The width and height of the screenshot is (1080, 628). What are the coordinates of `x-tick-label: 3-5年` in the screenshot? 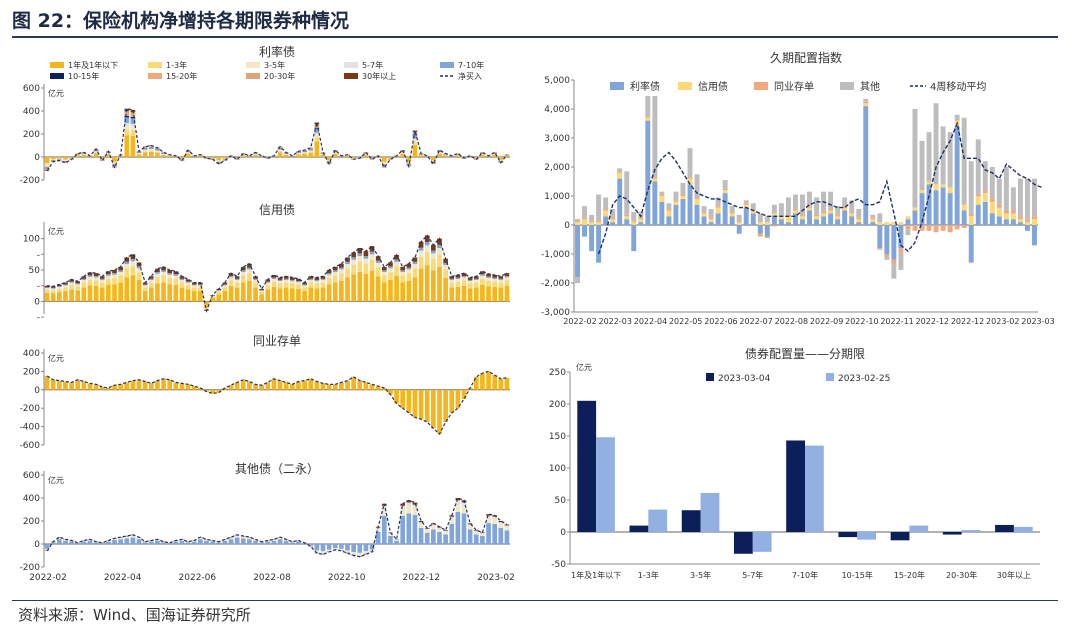 It's located at (700, 575).